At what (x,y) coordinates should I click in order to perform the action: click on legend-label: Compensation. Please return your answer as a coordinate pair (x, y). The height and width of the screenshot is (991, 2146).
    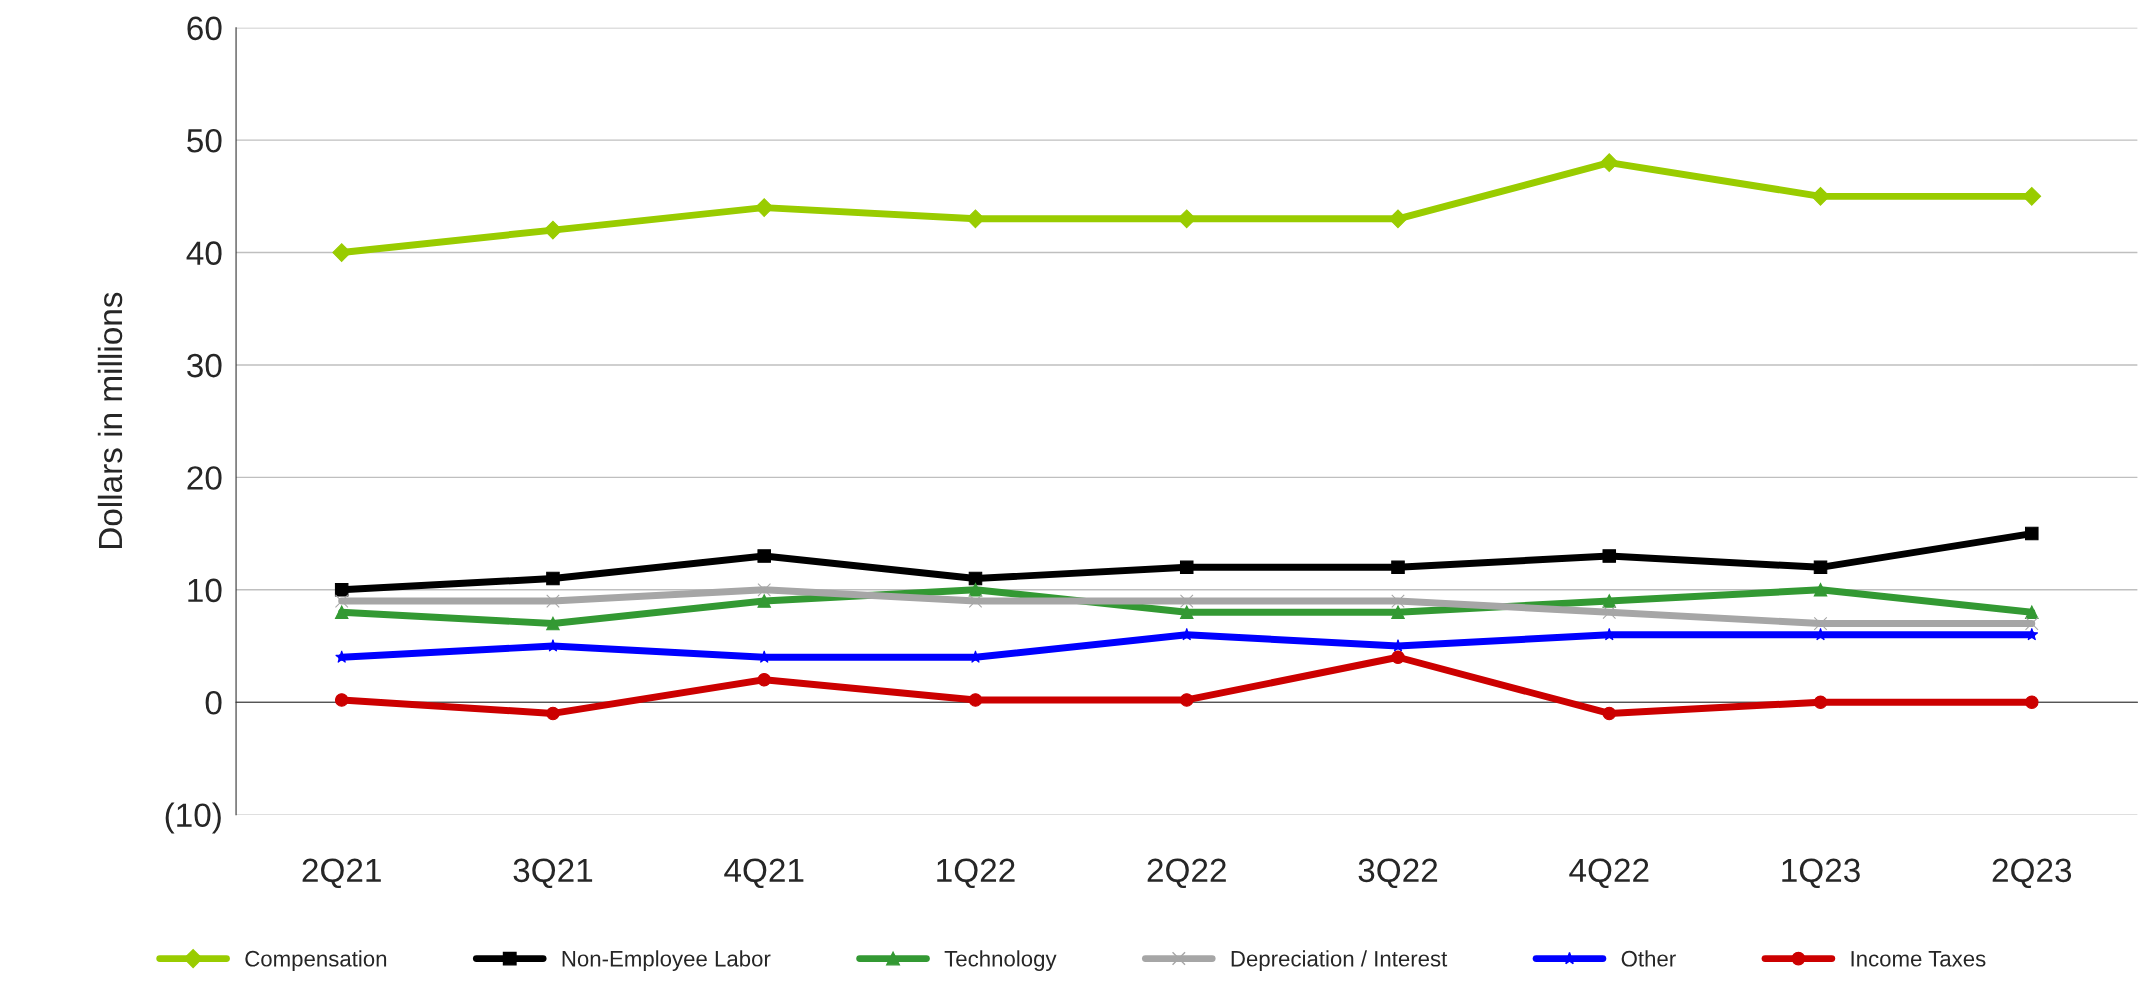
    Looking at the image, I should click on (316, 960).